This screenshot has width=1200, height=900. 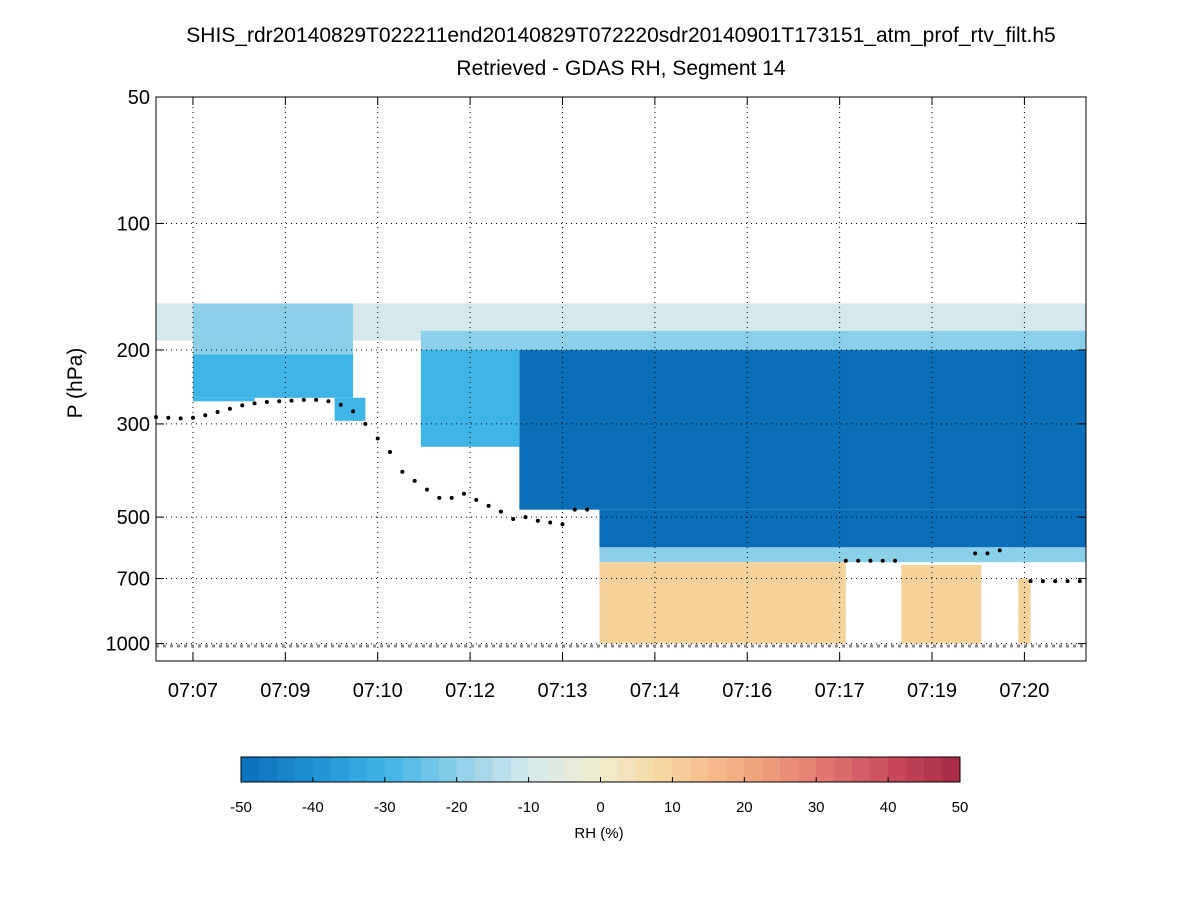 What do you see at coordinates (960, 807) in the screenshot?
I see `colorbar-tick-label: 50` at bounding box center [960, 807].